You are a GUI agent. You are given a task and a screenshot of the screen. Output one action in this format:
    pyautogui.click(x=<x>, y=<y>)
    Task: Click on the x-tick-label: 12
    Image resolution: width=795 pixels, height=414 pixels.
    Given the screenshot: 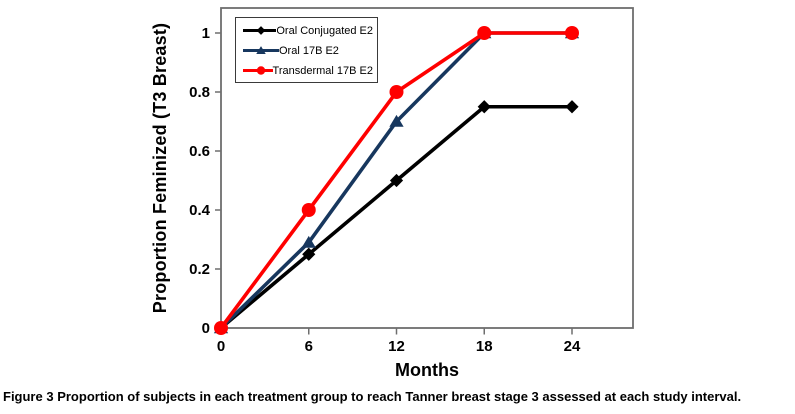 What is the action you would take?
    pyautogui.click(x=396, y=346)
    